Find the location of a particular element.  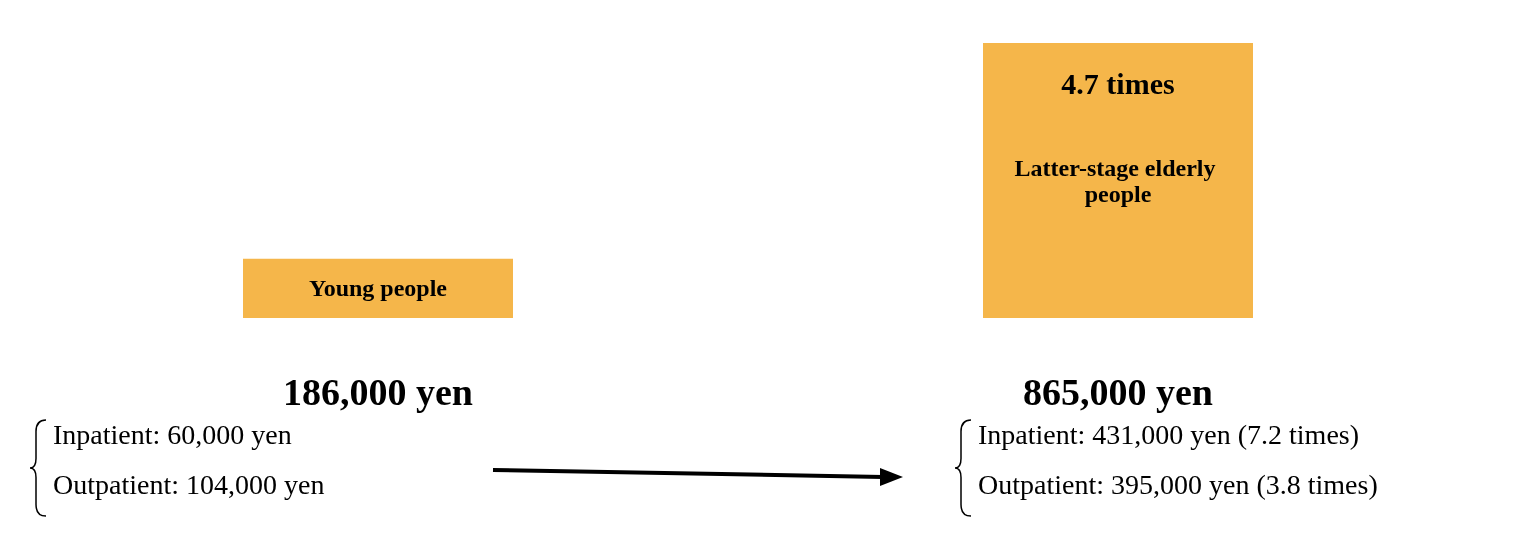

data-label: 865,000 yen is located at coordinates (1118, 392).